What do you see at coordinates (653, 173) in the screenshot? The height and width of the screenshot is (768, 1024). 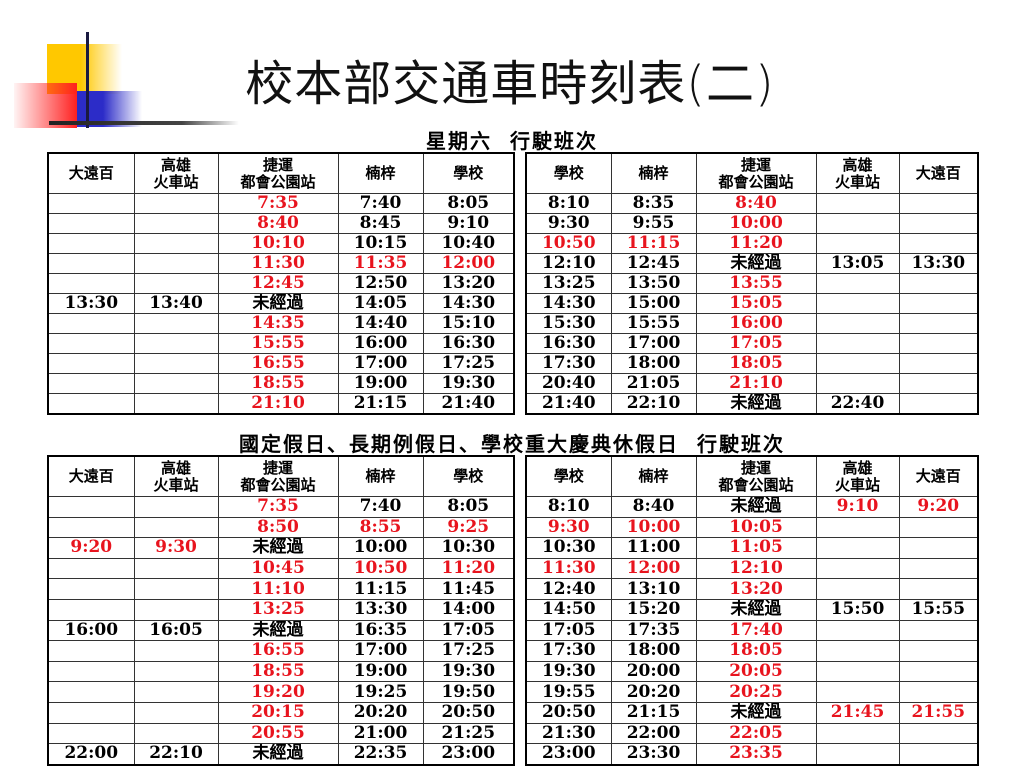 I see `column-header: 楠梓` at bounding box center [653, 173].